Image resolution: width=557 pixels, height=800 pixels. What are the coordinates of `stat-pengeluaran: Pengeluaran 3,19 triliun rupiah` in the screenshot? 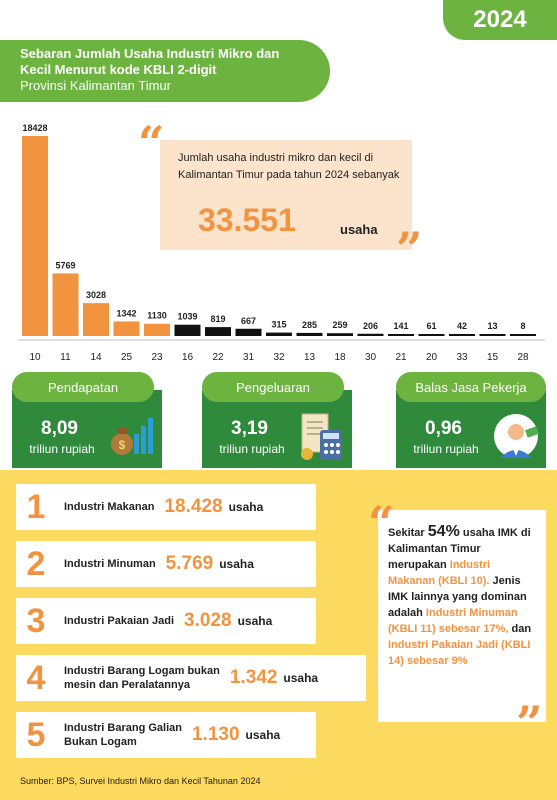 It's located at (277, 420).